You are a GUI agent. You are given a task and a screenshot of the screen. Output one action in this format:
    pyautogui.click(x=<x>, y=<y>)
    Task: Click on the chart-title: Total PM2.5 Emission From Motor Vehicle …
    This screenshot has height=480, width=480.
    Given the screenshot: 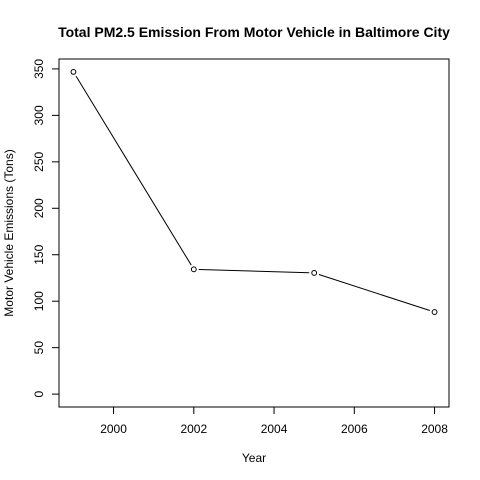 What is the action you would take?
    pyautogui.click(x=254, y=32)
    